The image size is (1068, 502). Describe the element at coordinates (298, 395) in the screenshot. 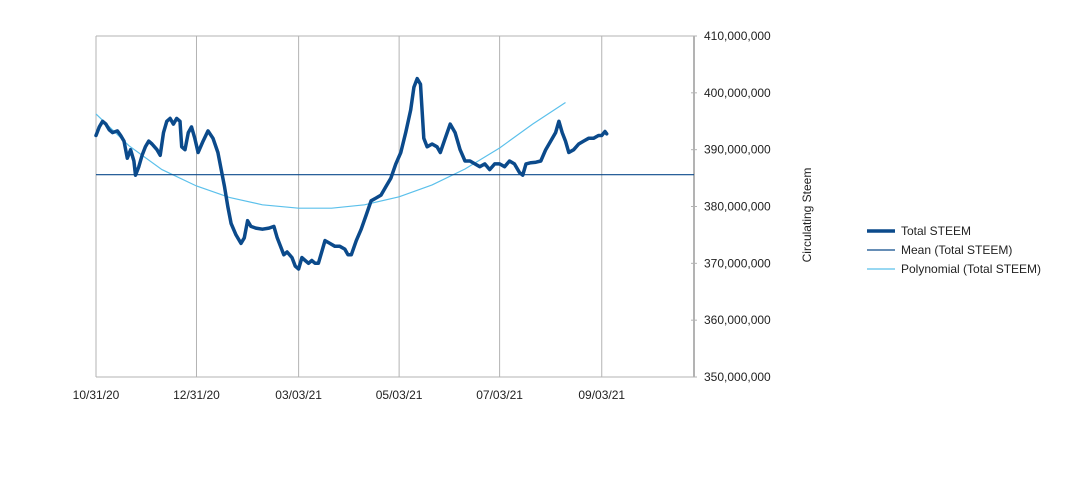

I see `x-tick-label: 03/03/21` at that location.